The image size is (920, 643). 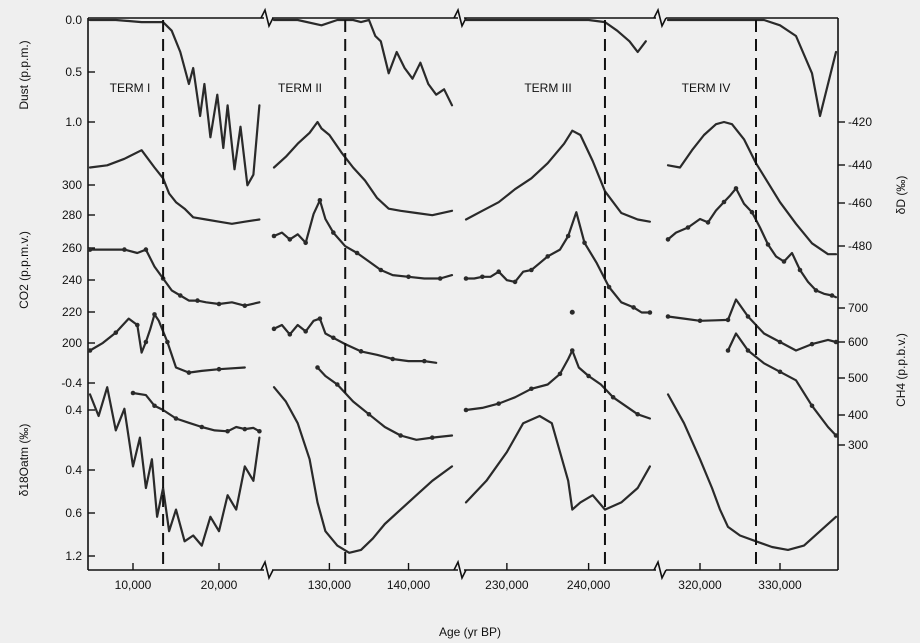 I want to click on dust-axis-title: Dust (p.p.m.), so click(x=24, y=74).